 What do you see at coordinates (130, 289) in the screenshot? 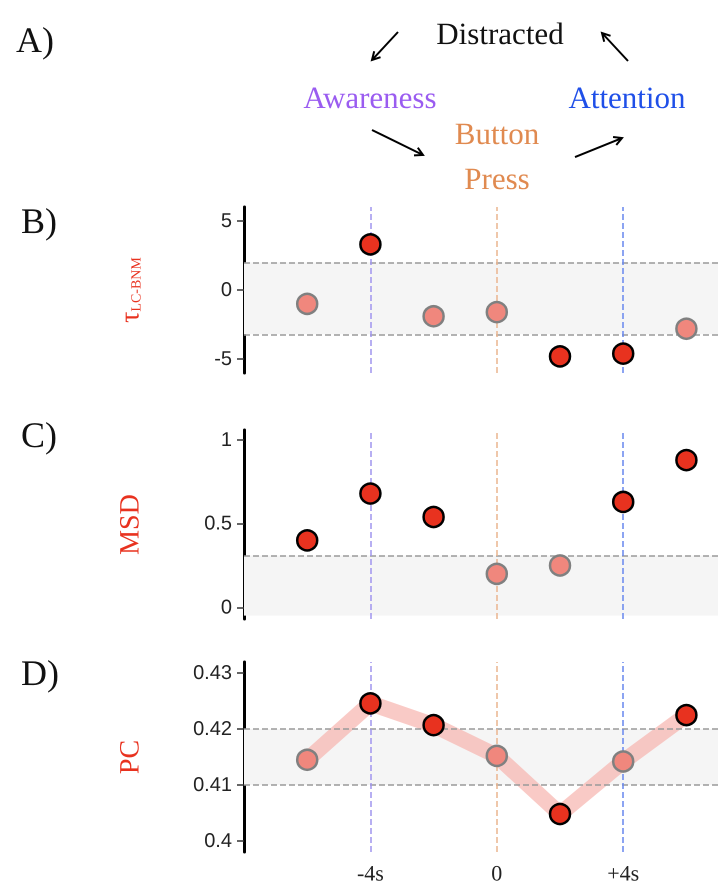
I see `y-axis-title: τLC-BNM` at bounding box center [130, 289].